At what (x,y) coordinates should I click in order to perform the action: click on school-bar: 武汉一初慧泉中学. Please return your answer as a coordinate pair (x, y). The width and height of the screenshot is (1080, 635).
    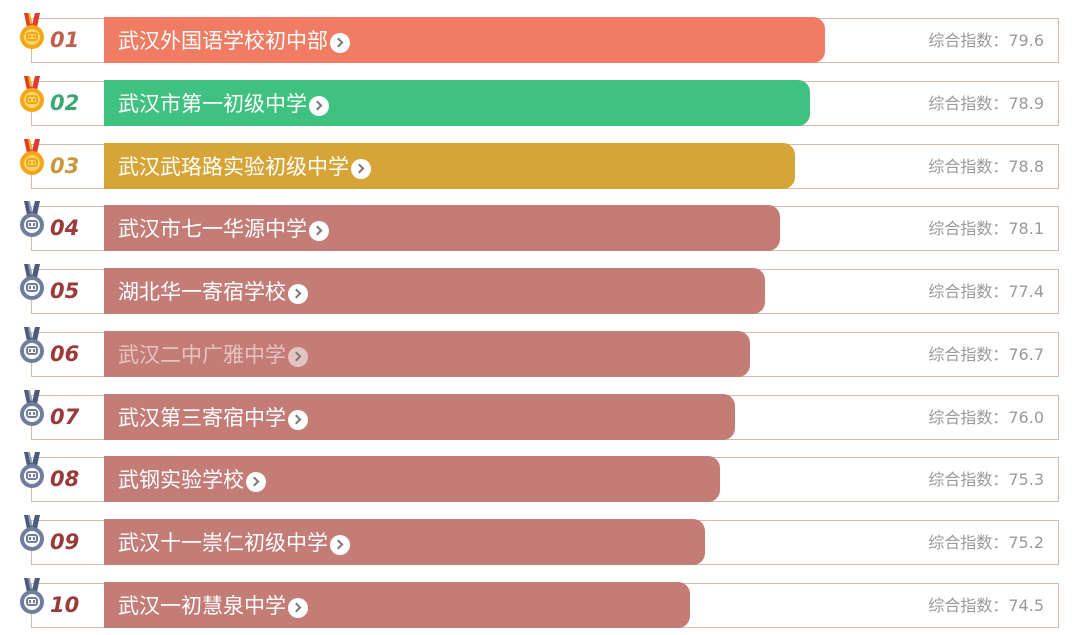
    Looking at the image, I should click on (397, 604).